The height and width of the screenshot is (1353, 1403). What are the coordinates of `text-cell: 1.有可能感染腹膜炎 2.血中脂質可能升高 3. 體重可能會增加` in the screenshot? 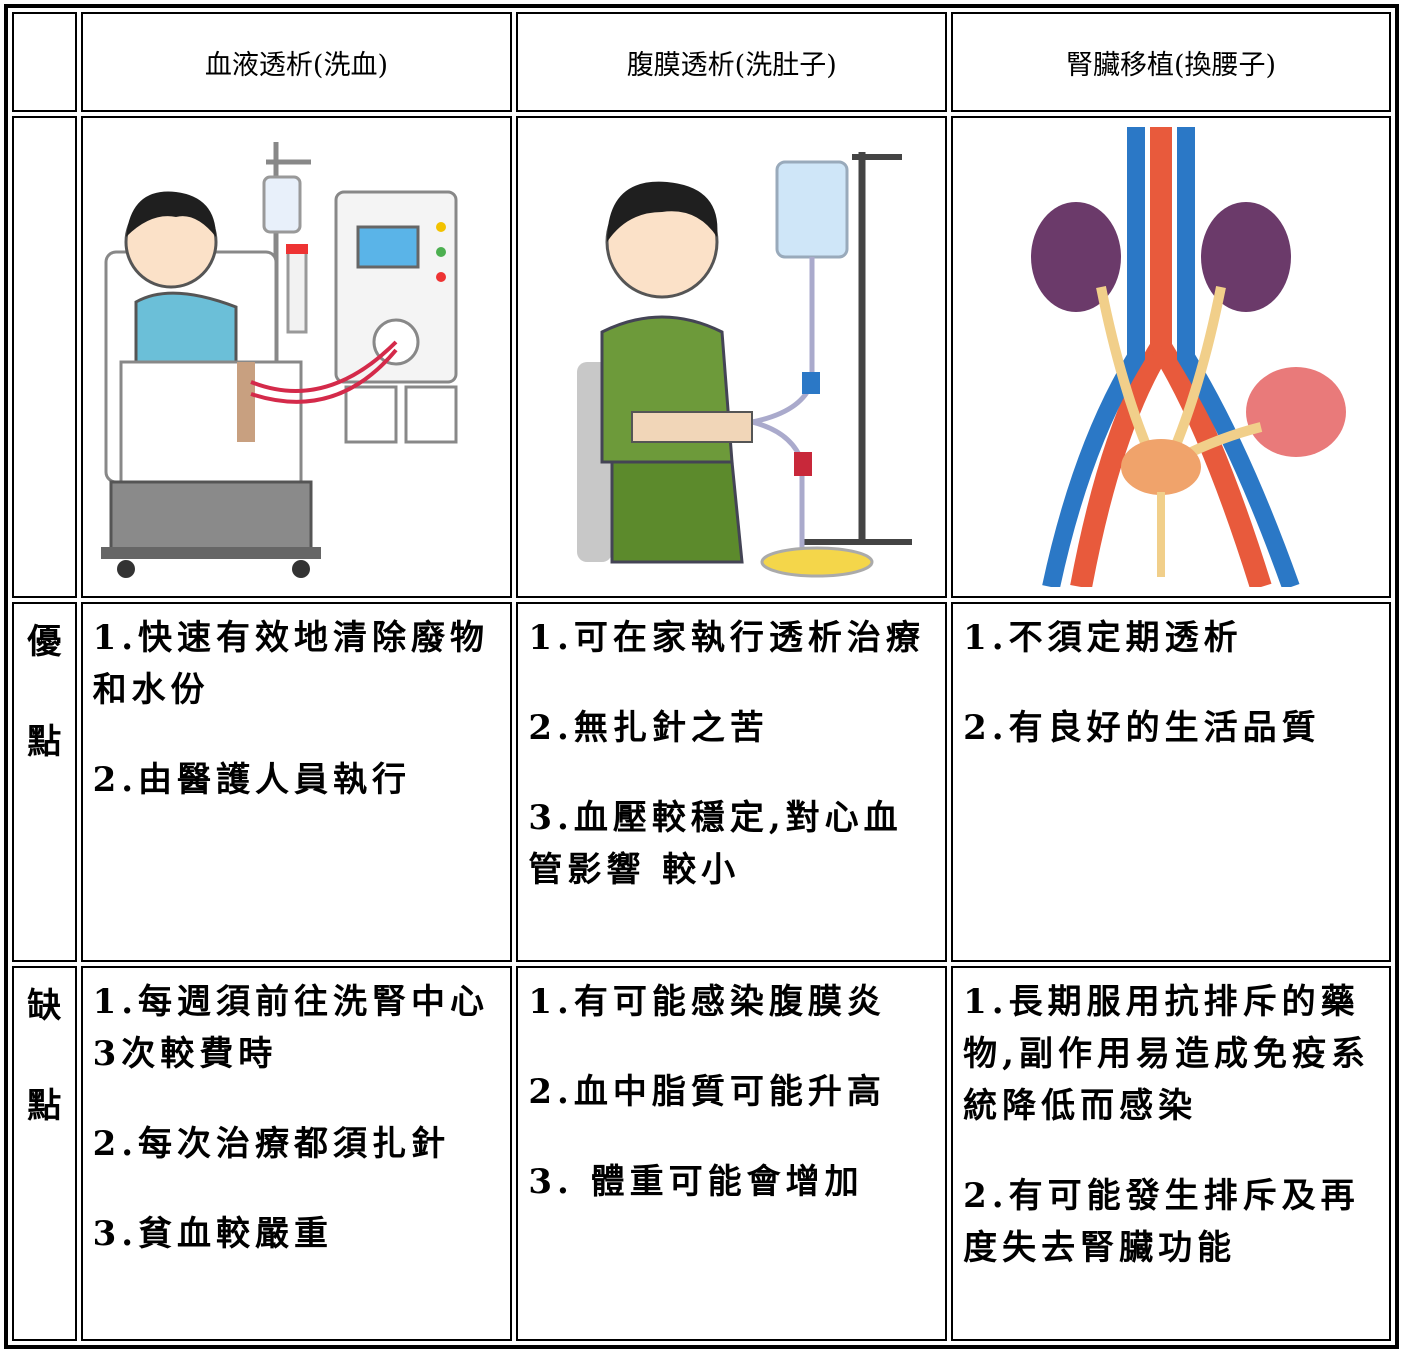 It's located at (732, 1153).